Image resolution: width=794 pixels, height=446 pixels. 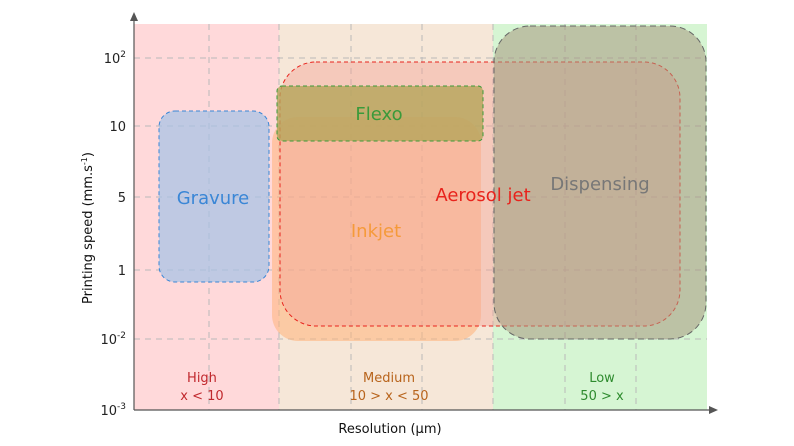 I want to click on zone-label-medium-name: Medium, so click(x=389, y=378).